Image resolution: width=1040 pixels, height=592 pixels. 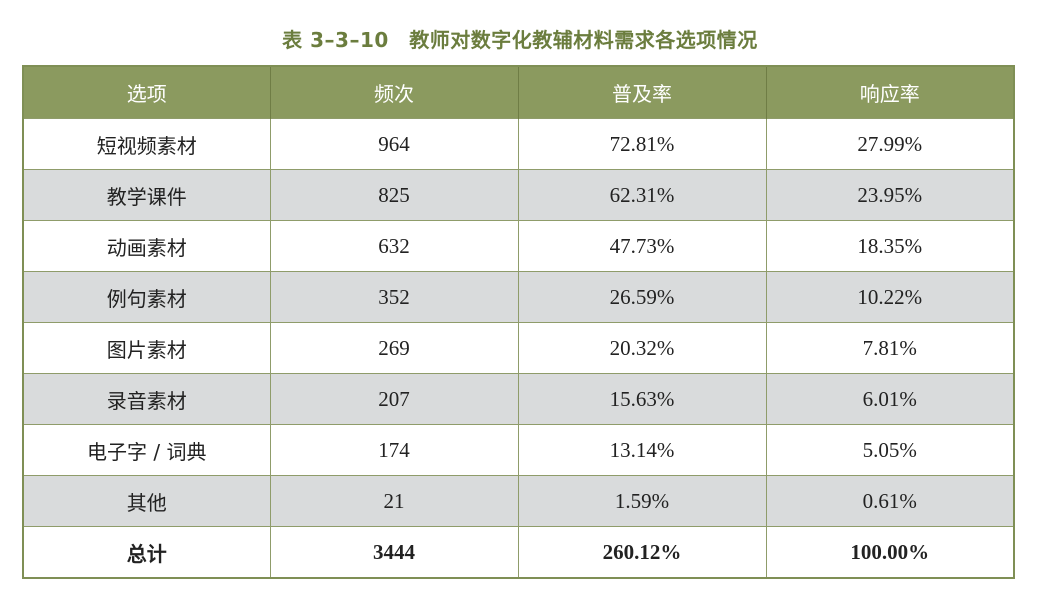 I want to click on table-row: 例句素材 352 26.59% 10.22%, so click(x=518, y=297).